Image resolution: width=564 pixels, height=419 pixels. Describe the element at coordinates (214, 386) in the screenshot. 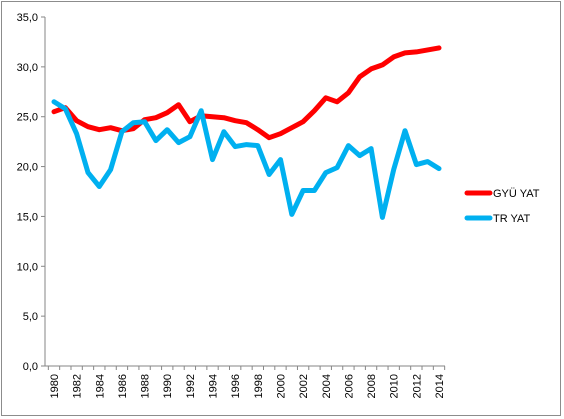

I see `x-tick-label: 1994` at that location.